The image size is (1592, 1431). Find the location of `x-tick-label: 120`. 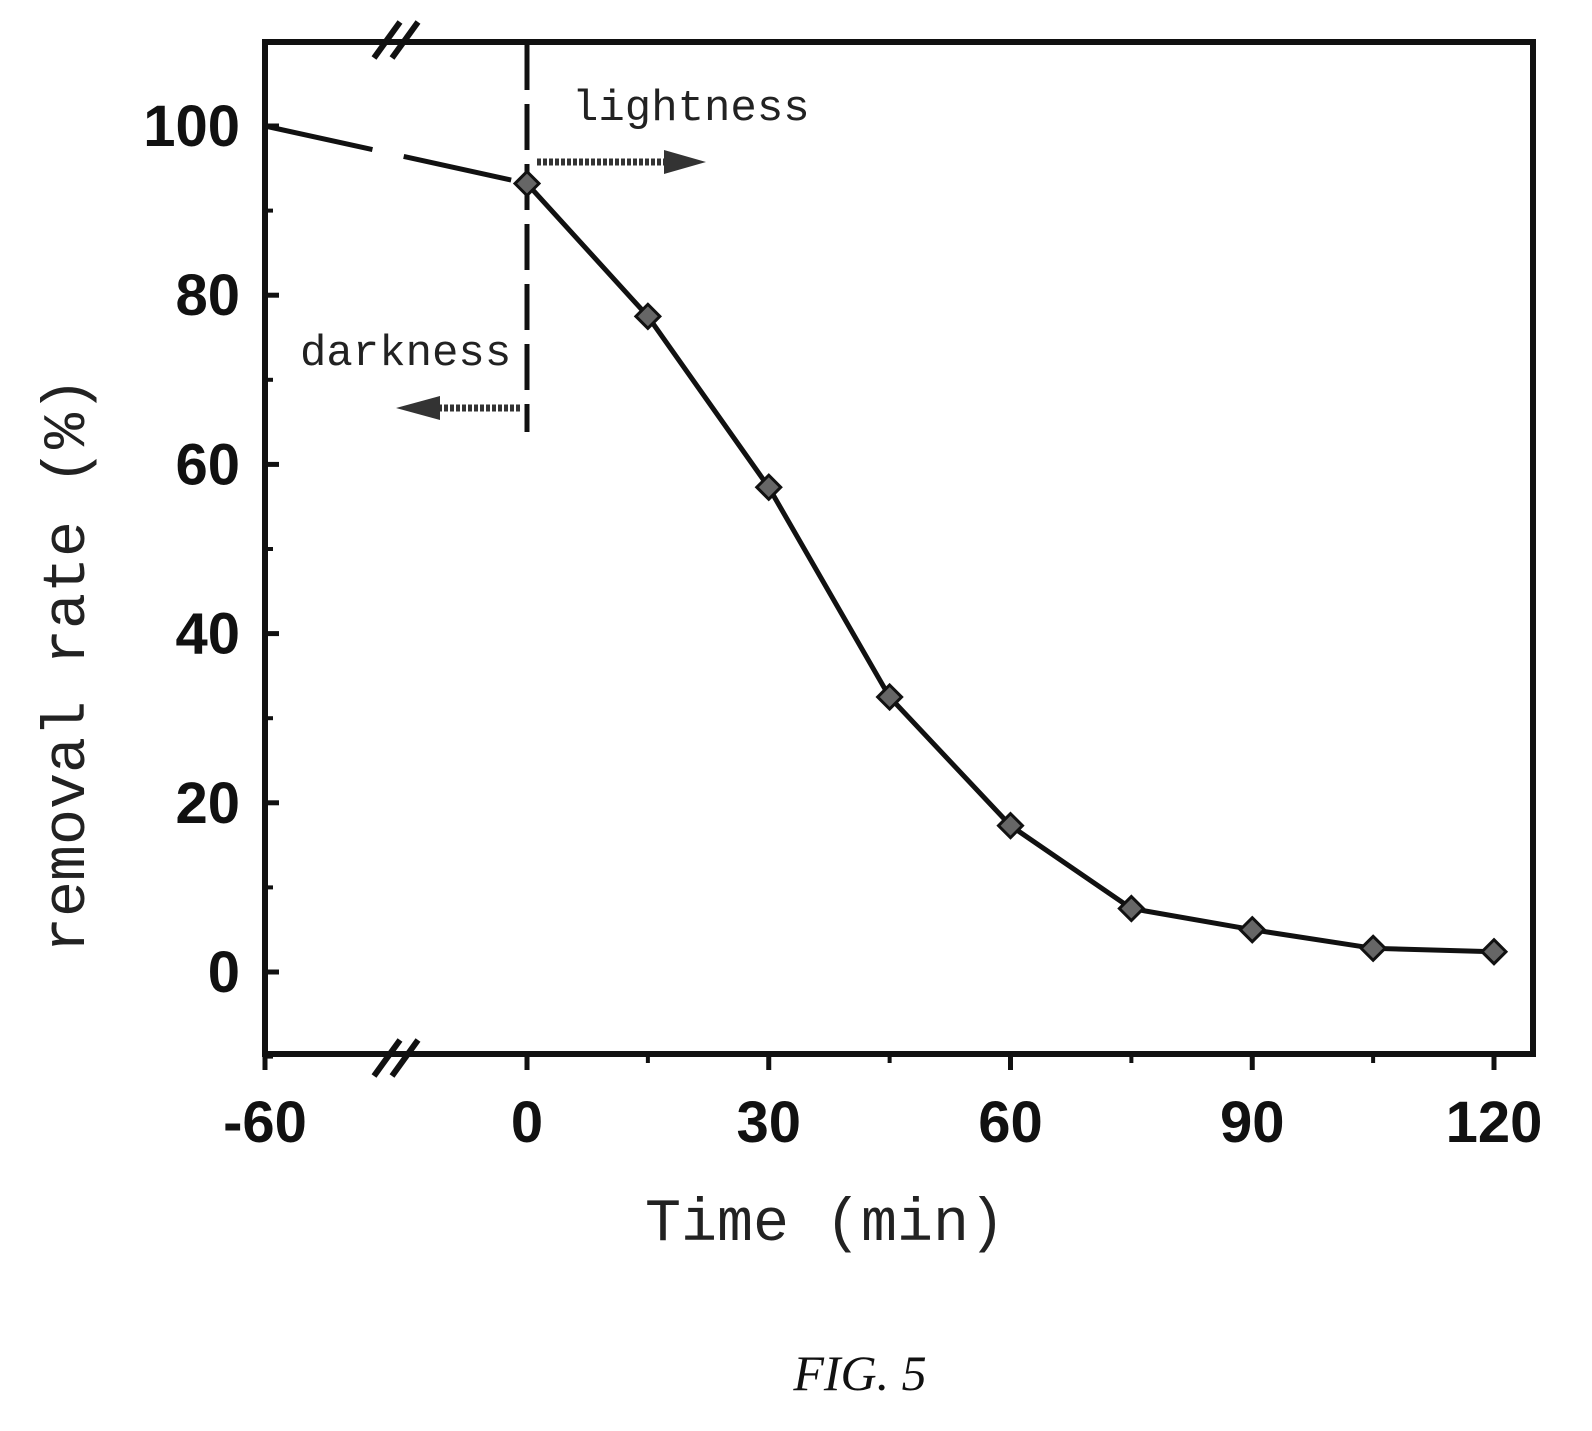

x-tick-label: 120 is located at coordinates (1494, 1122).